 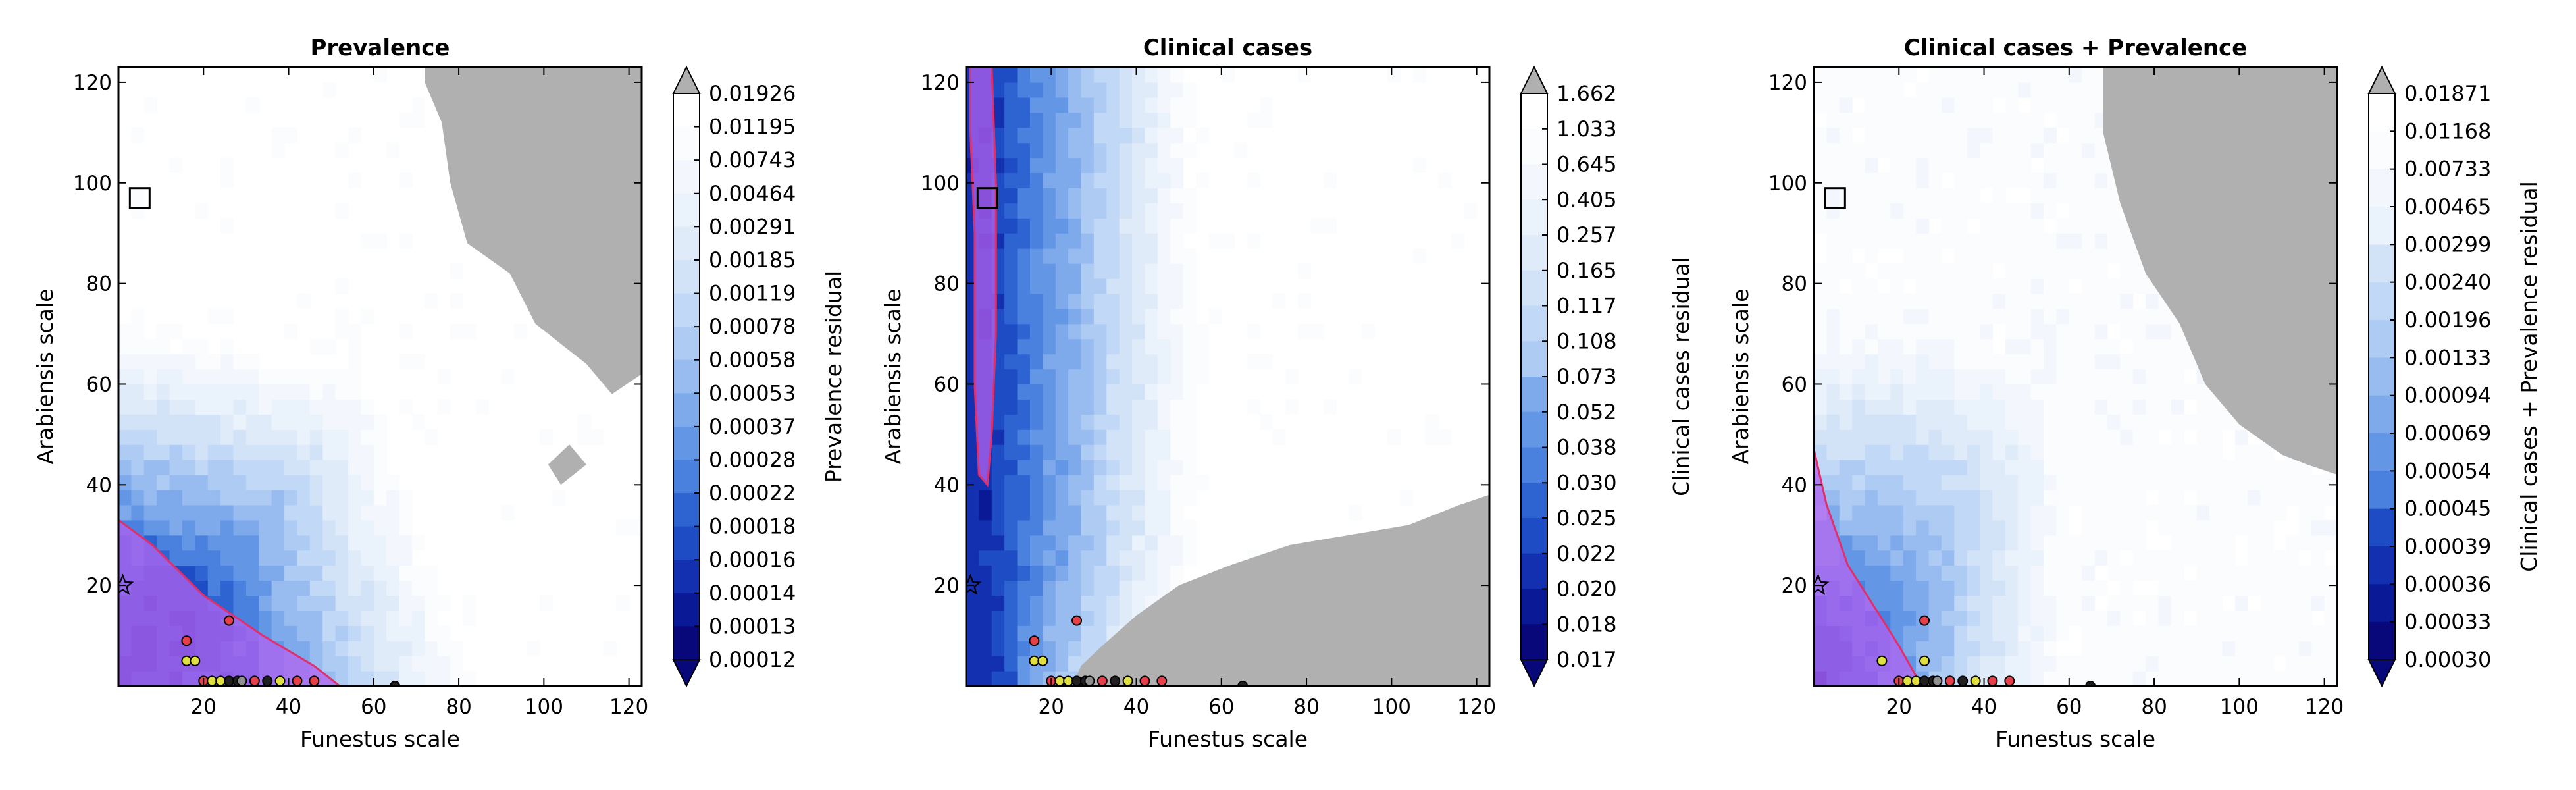 What do you see at coordinates (1787, 83) in the screenshot?
I see `y-tick-label: 120` at bounding box center [1787, 83].